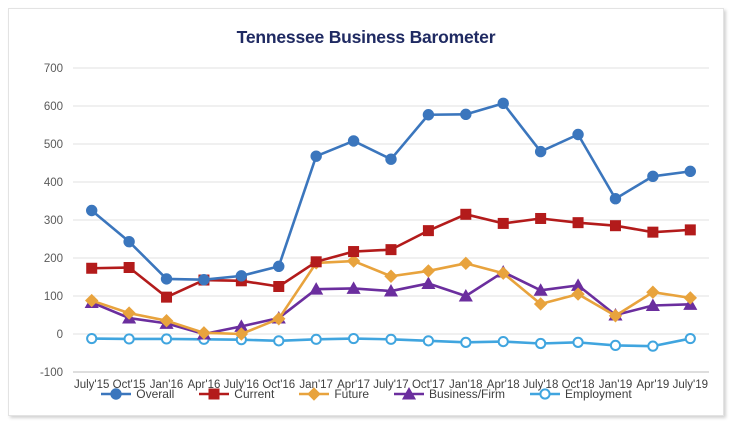  What do you see at coordinates (129, 385) in the screenshot?
I see `x-axis-tick-label: Oct'15` at bounding box center [129, 385].